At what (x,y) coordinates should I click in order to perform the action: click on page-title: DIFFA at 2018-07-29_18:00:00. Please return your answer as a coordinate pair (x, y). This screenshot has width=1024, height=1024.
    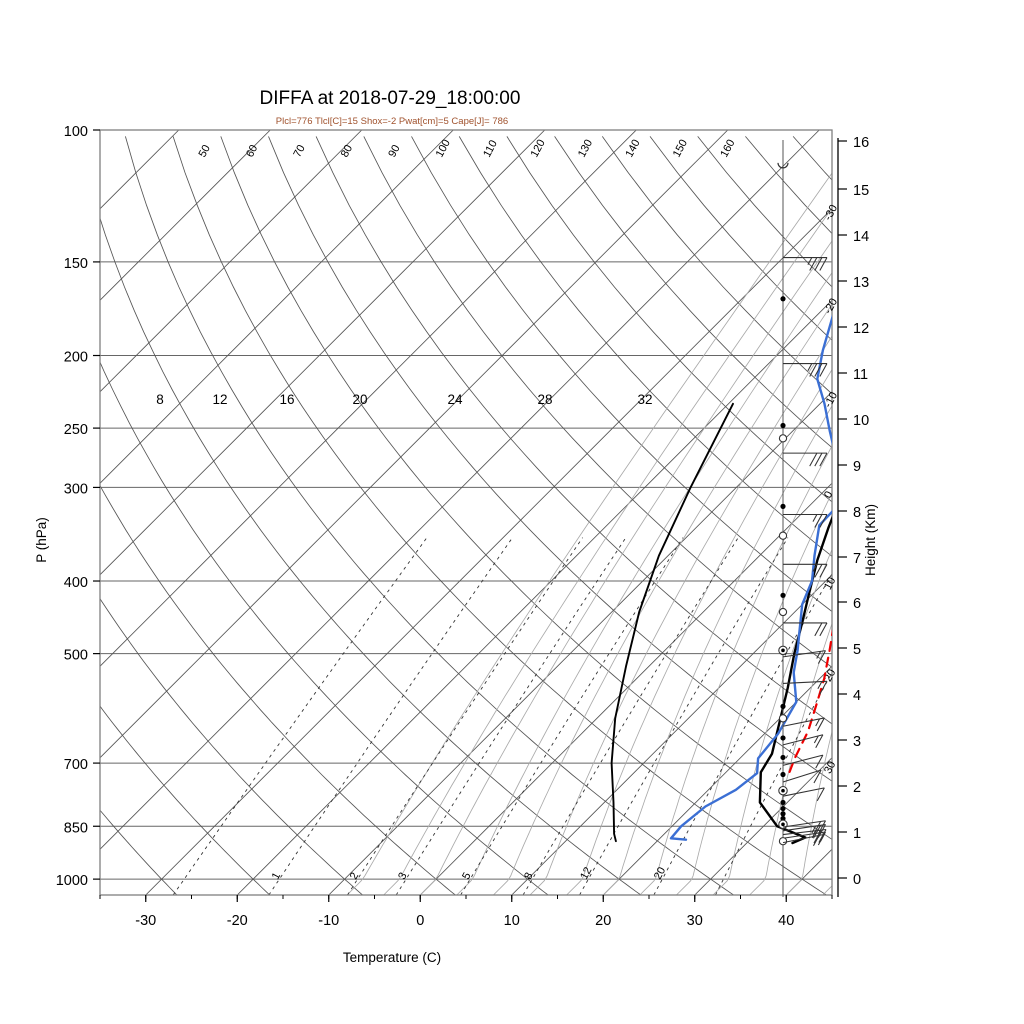
    Looking at the image, I should click on (390, 98).